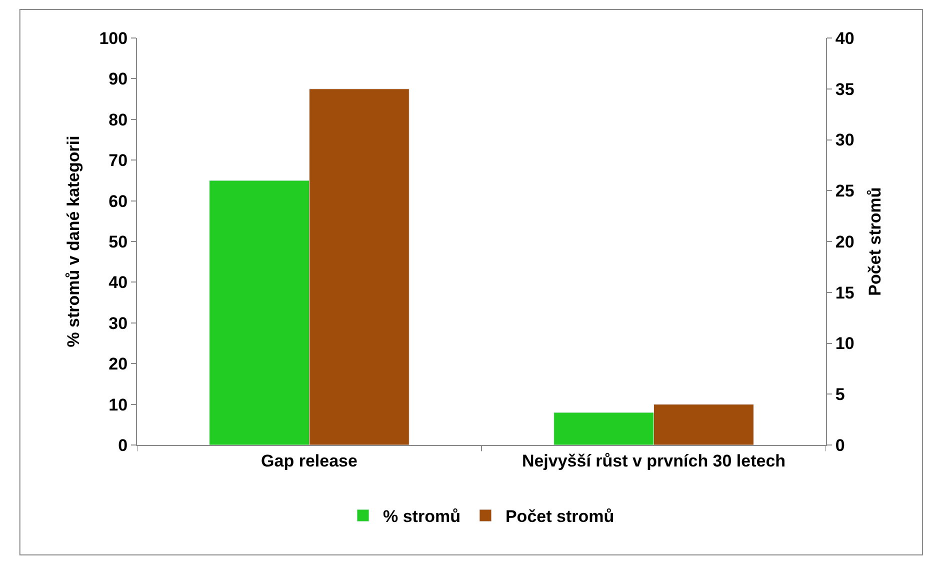  I want to click on y-tick-label: 30, so click(118, 323).